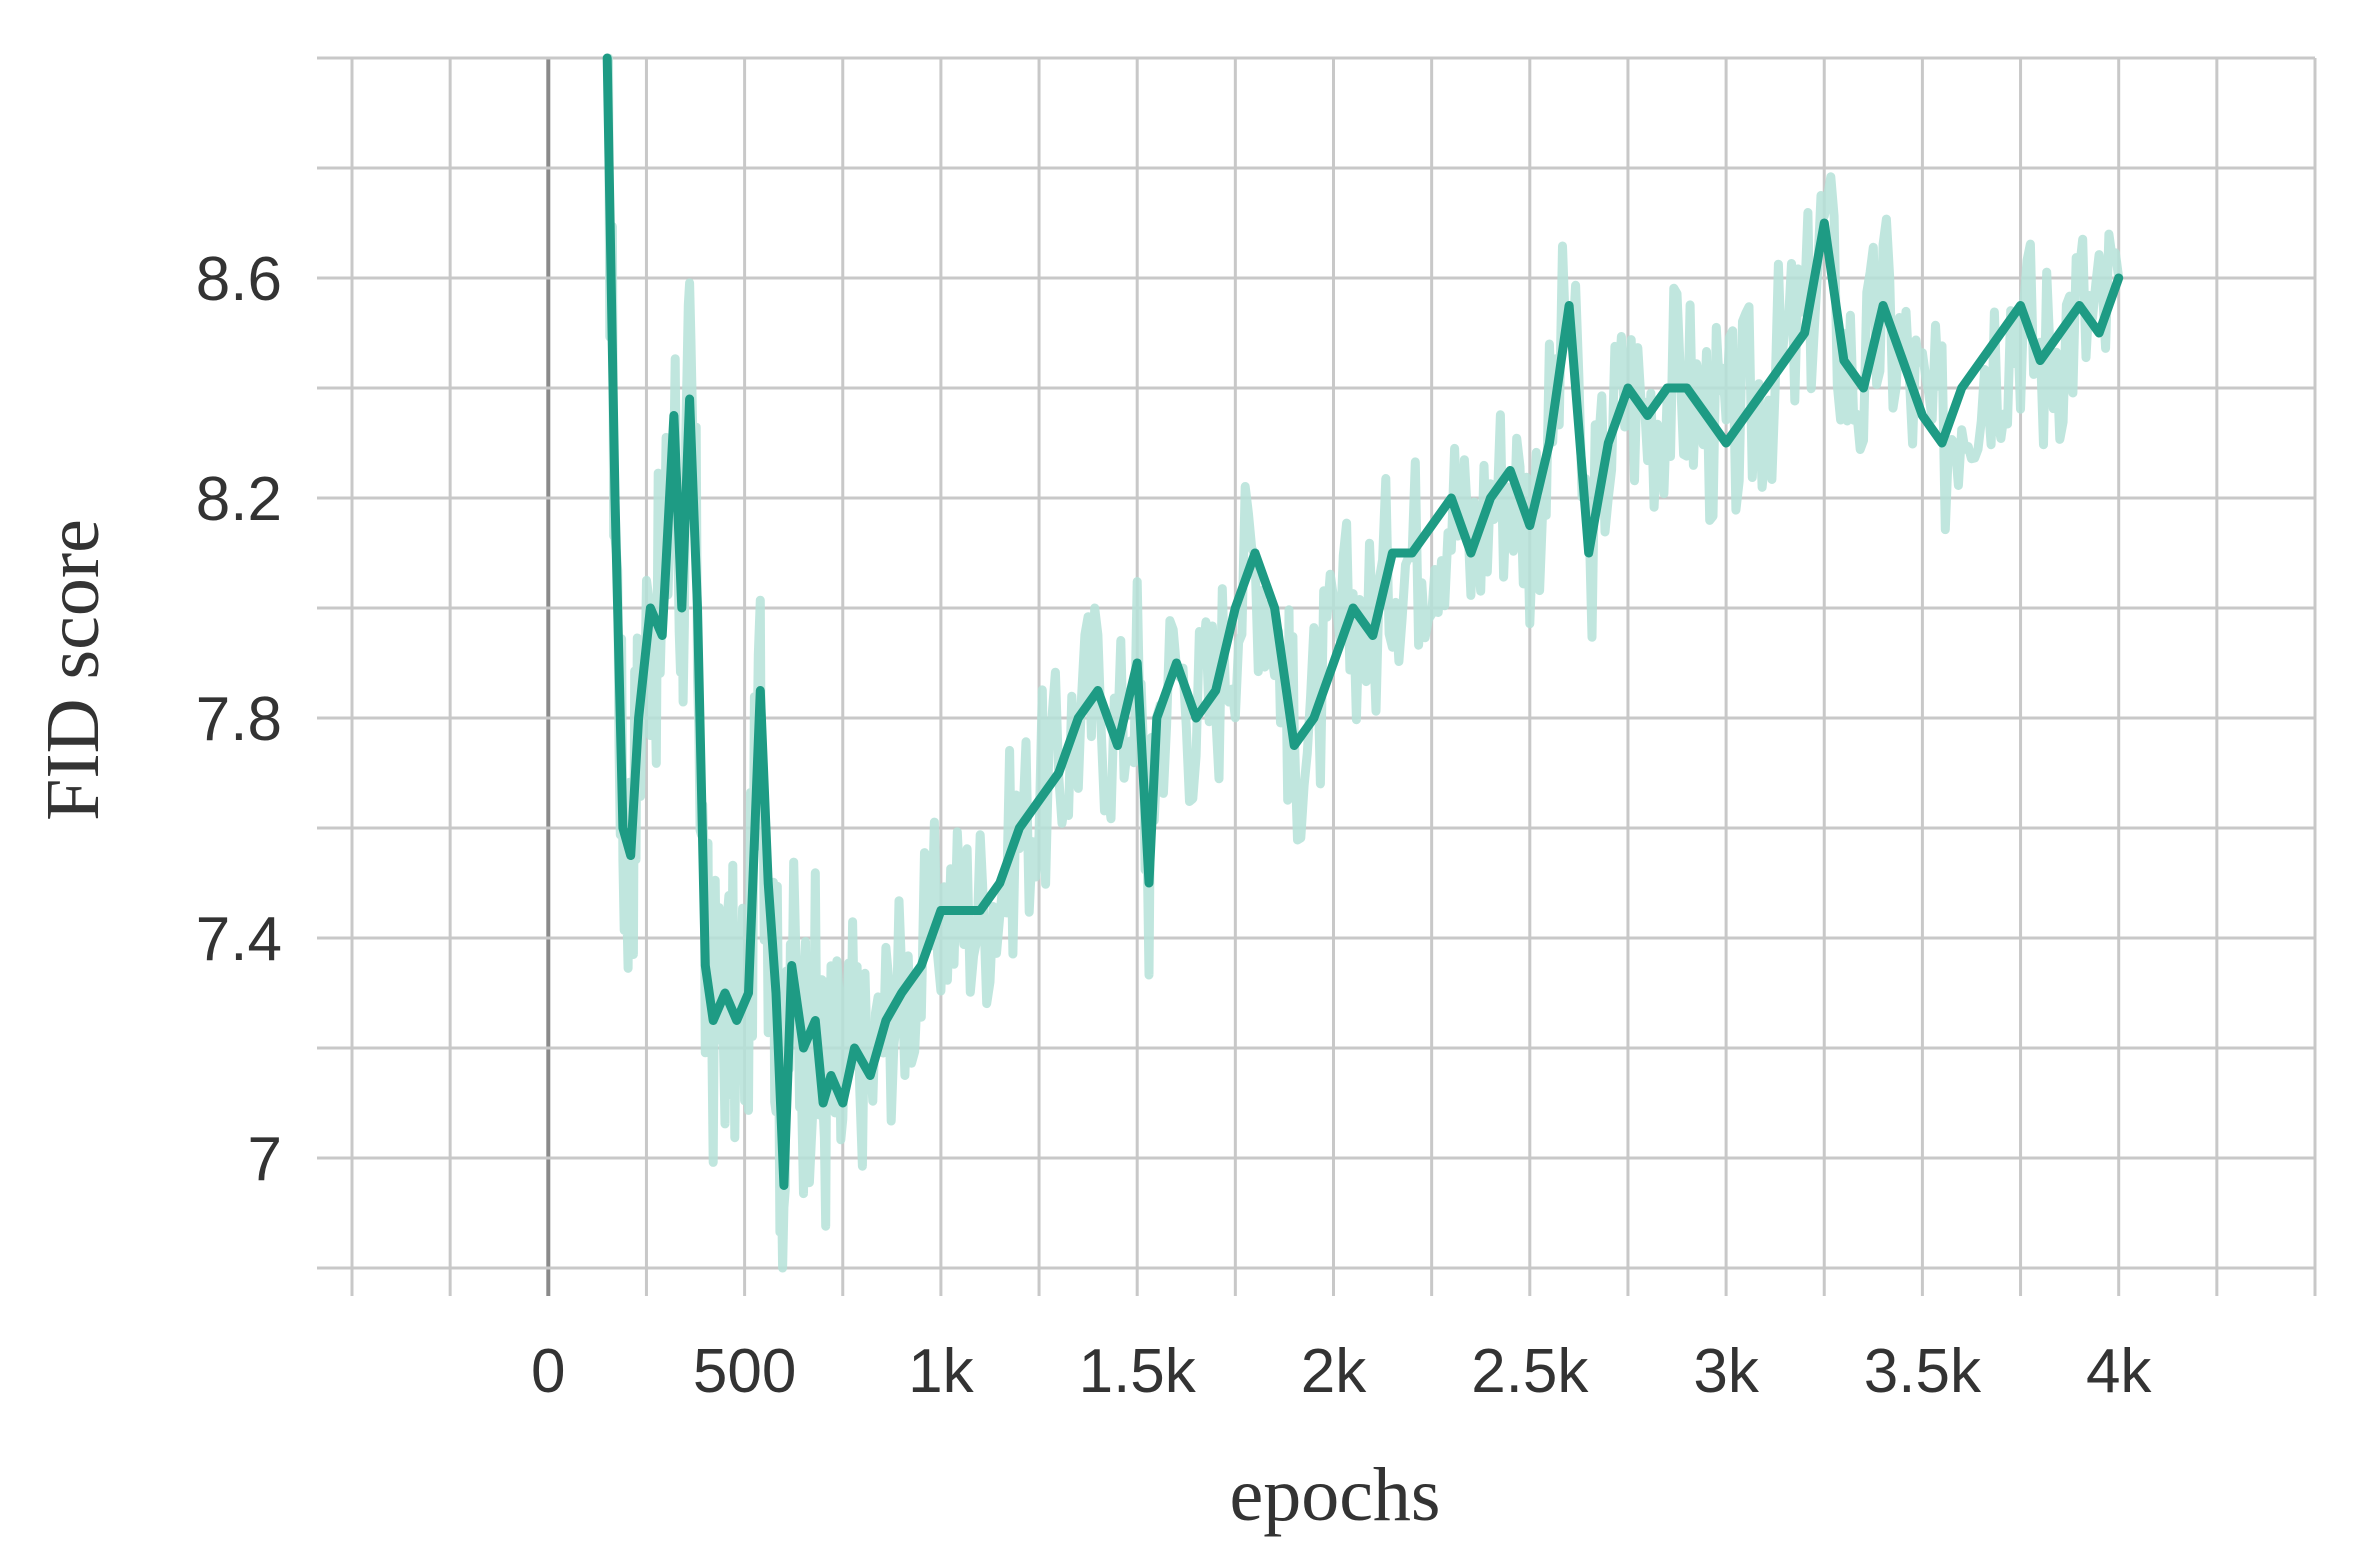 The image size is (2354, 1568). I want to click on x-tick-label: 4k, so click(2119, 1371).